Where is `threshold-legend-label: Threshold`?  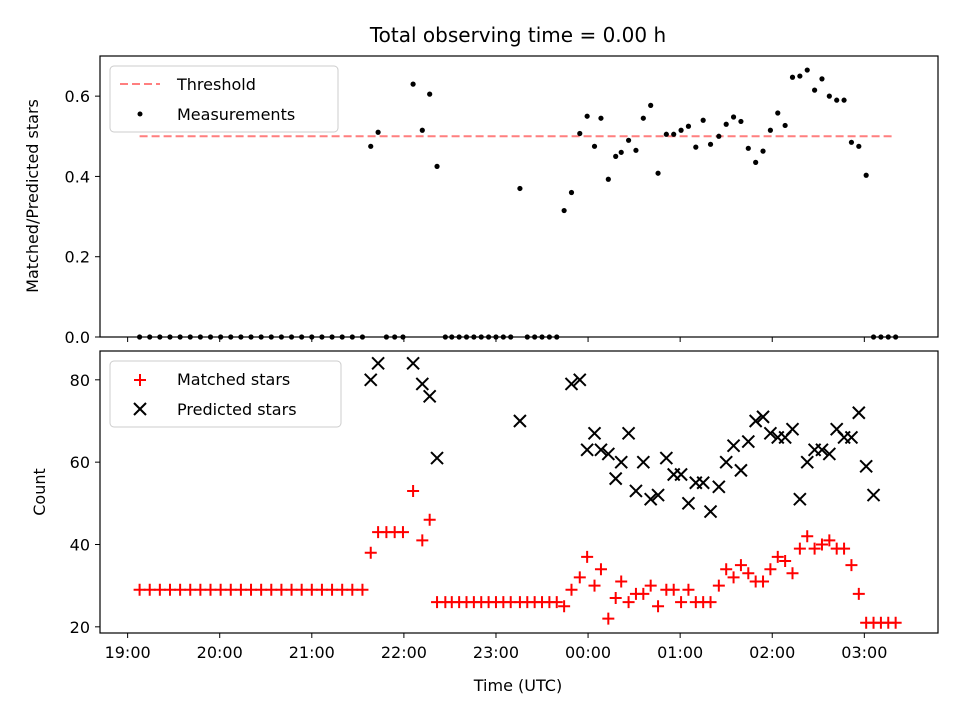
threshold-legend-label: Threshold is located at coordinates (216, 84).